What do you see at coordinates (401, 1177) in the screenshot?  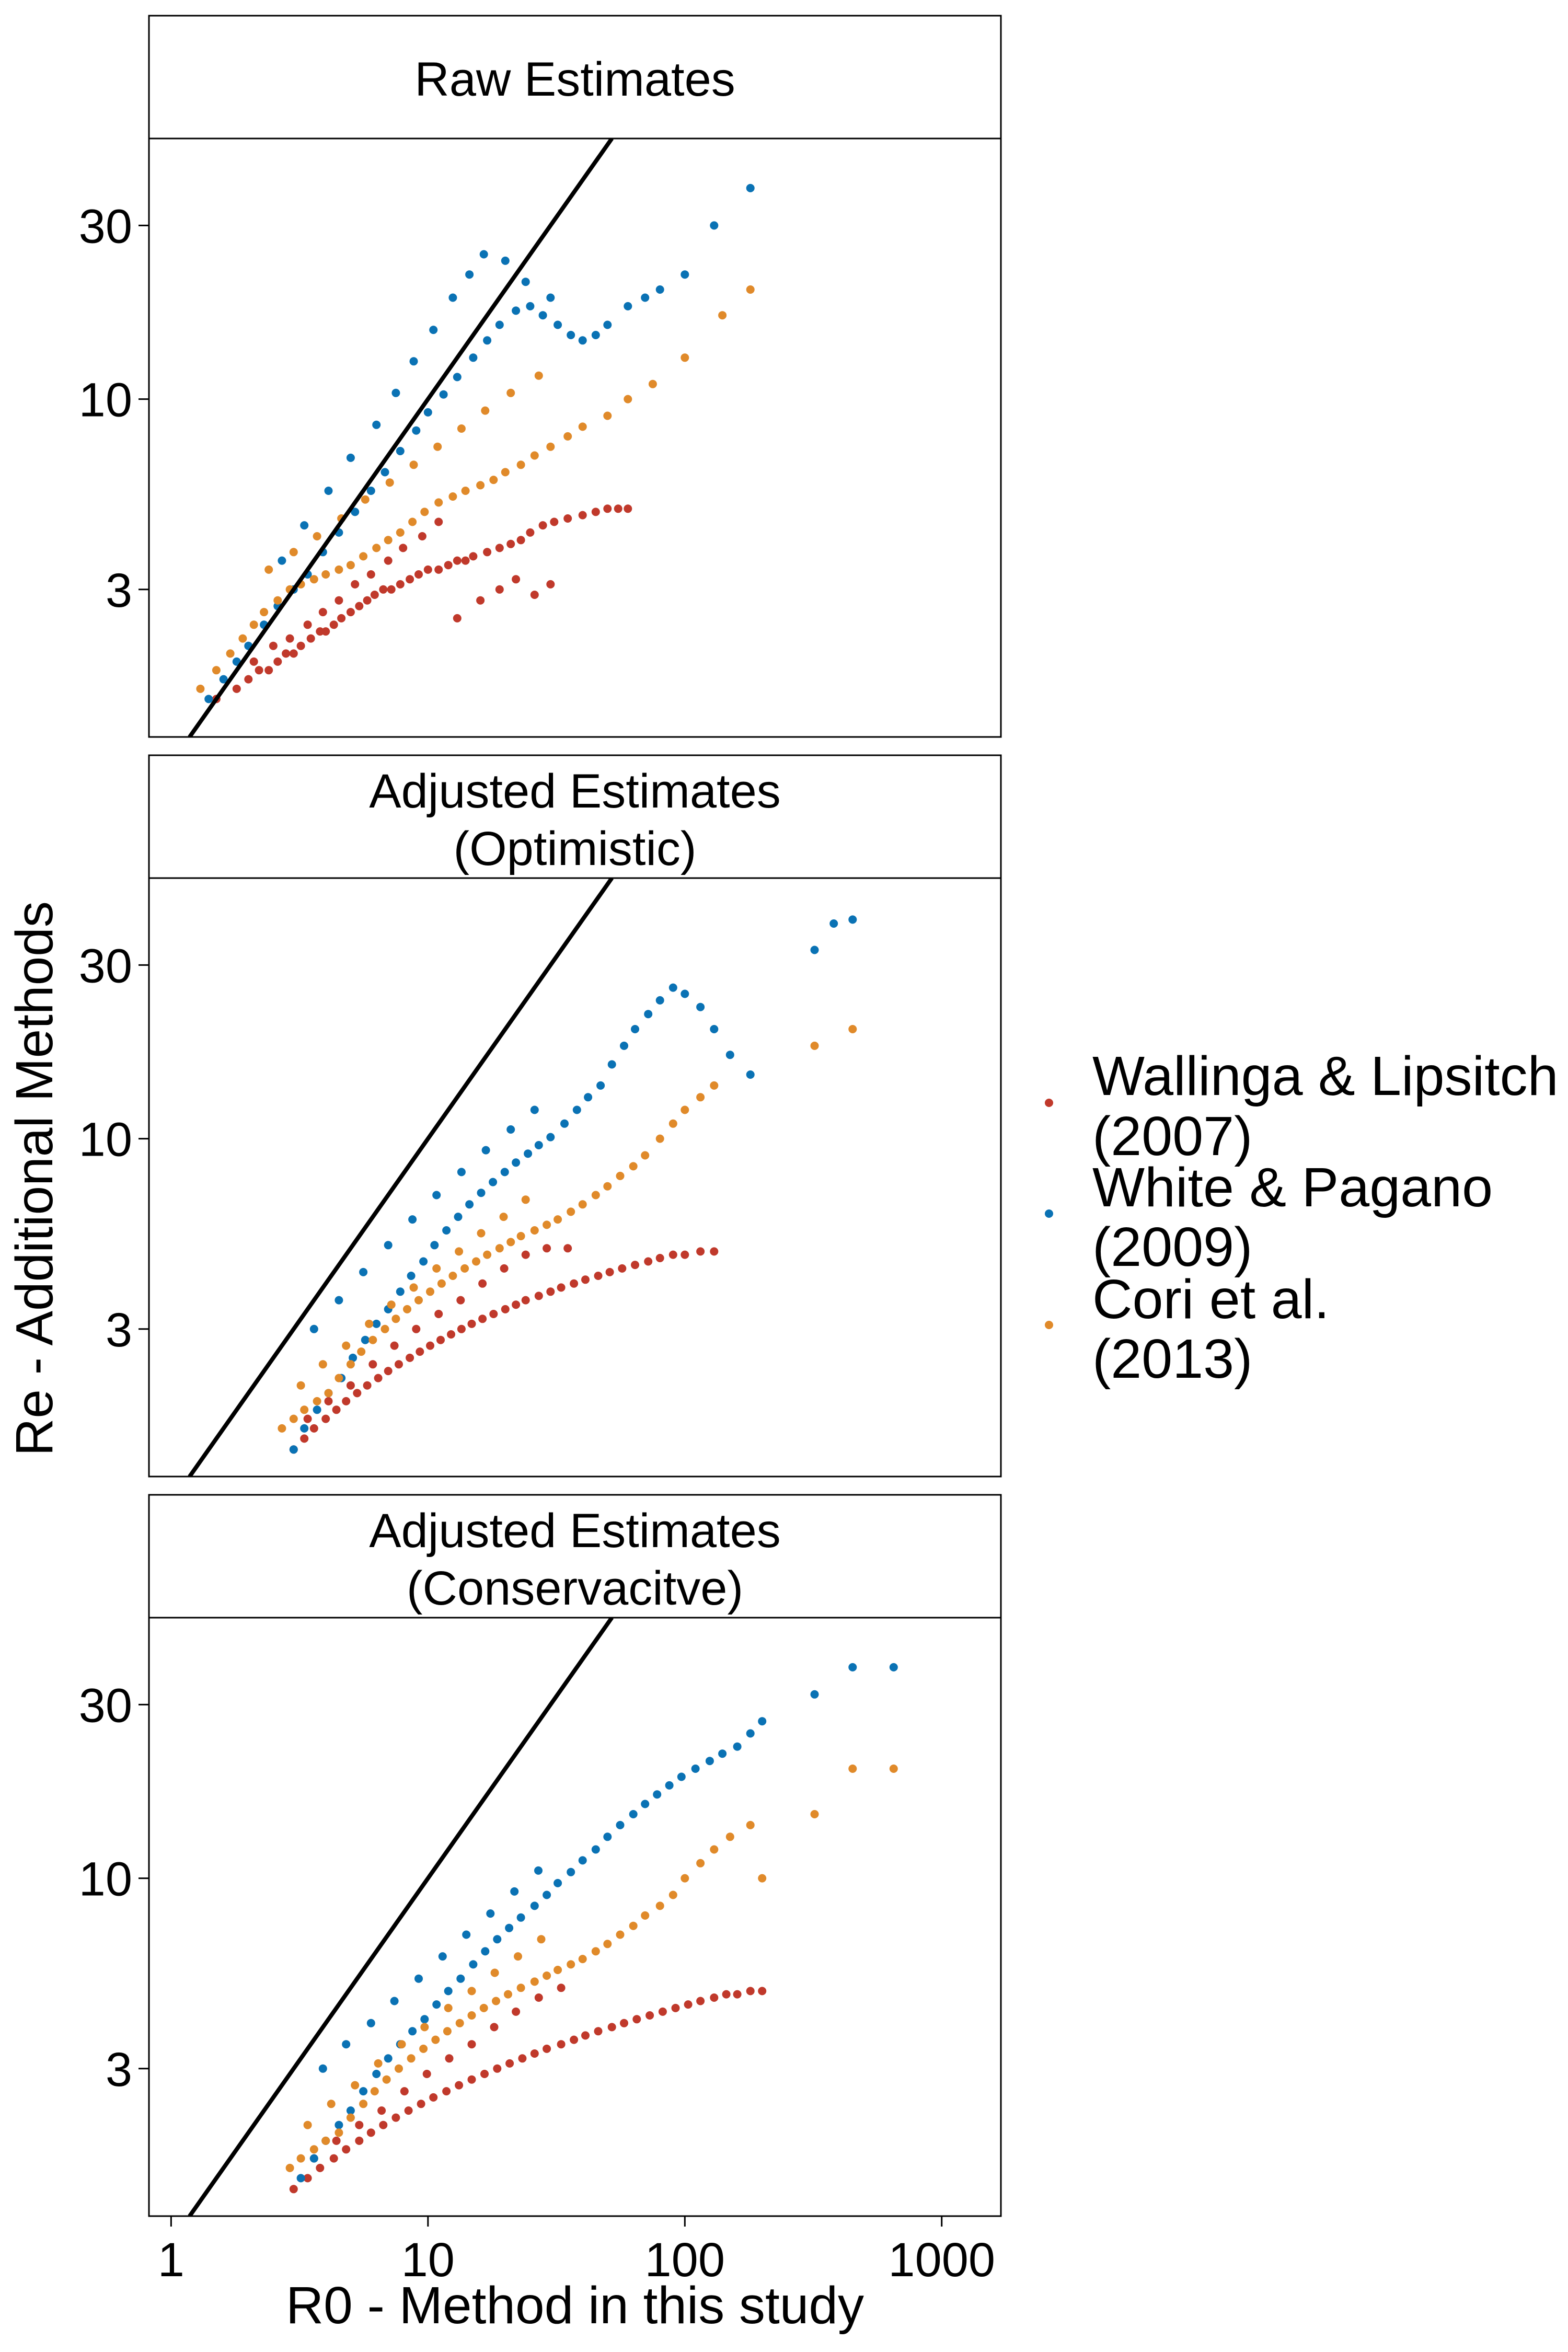 I see `reference-line-identity` at bounding box center [401, 1177].